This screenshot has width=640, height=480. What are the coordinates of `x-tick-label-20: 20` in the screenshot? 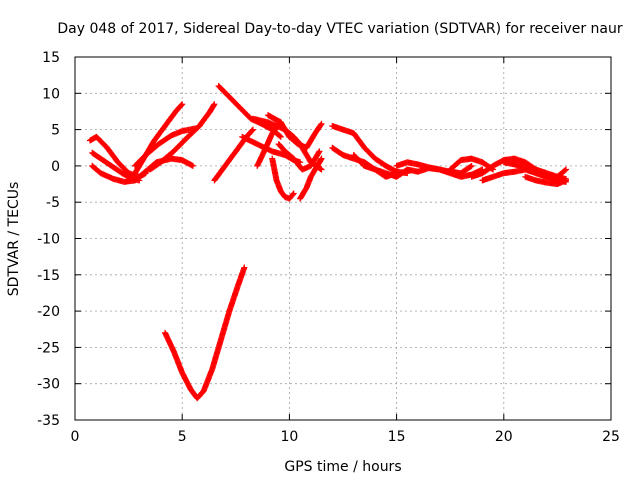 It's located at (504, 437).